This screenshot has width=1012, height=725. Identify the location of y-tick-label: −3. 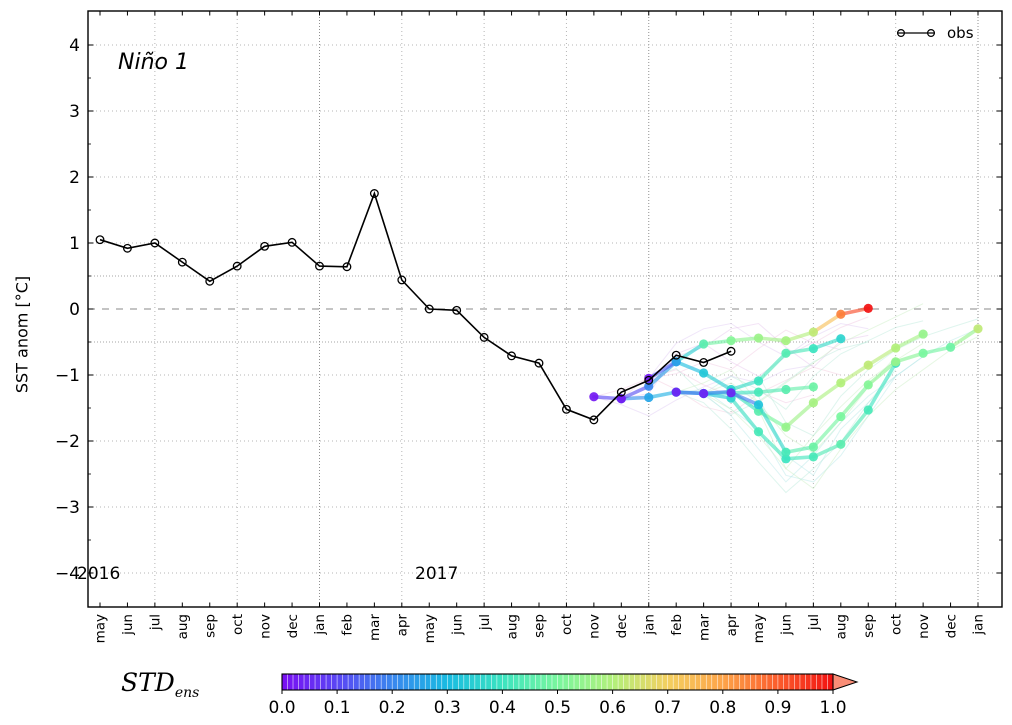
(67, 508).